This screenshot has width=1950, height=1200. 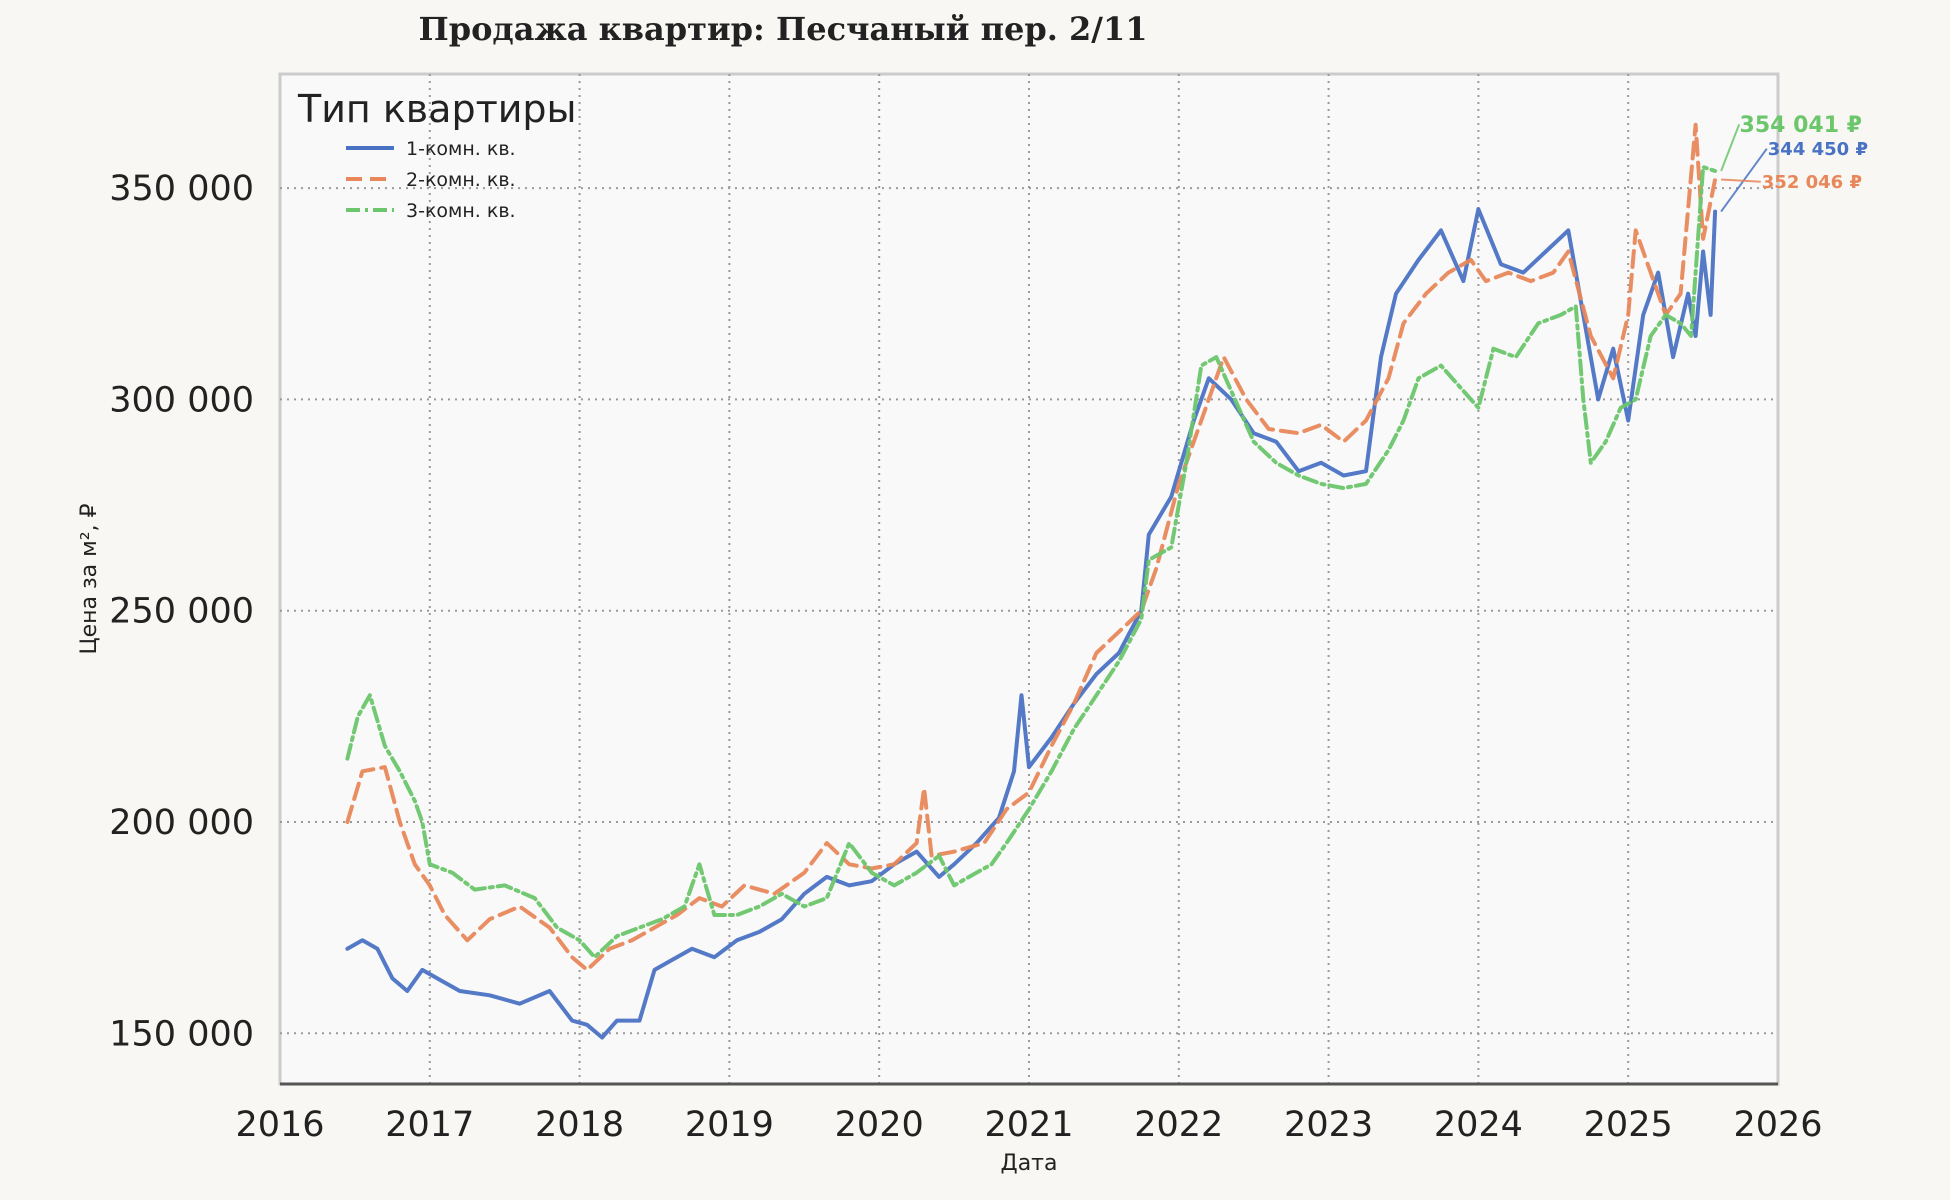 I want to click on x-tick-label: 2017, so click(x=429, y=1125).